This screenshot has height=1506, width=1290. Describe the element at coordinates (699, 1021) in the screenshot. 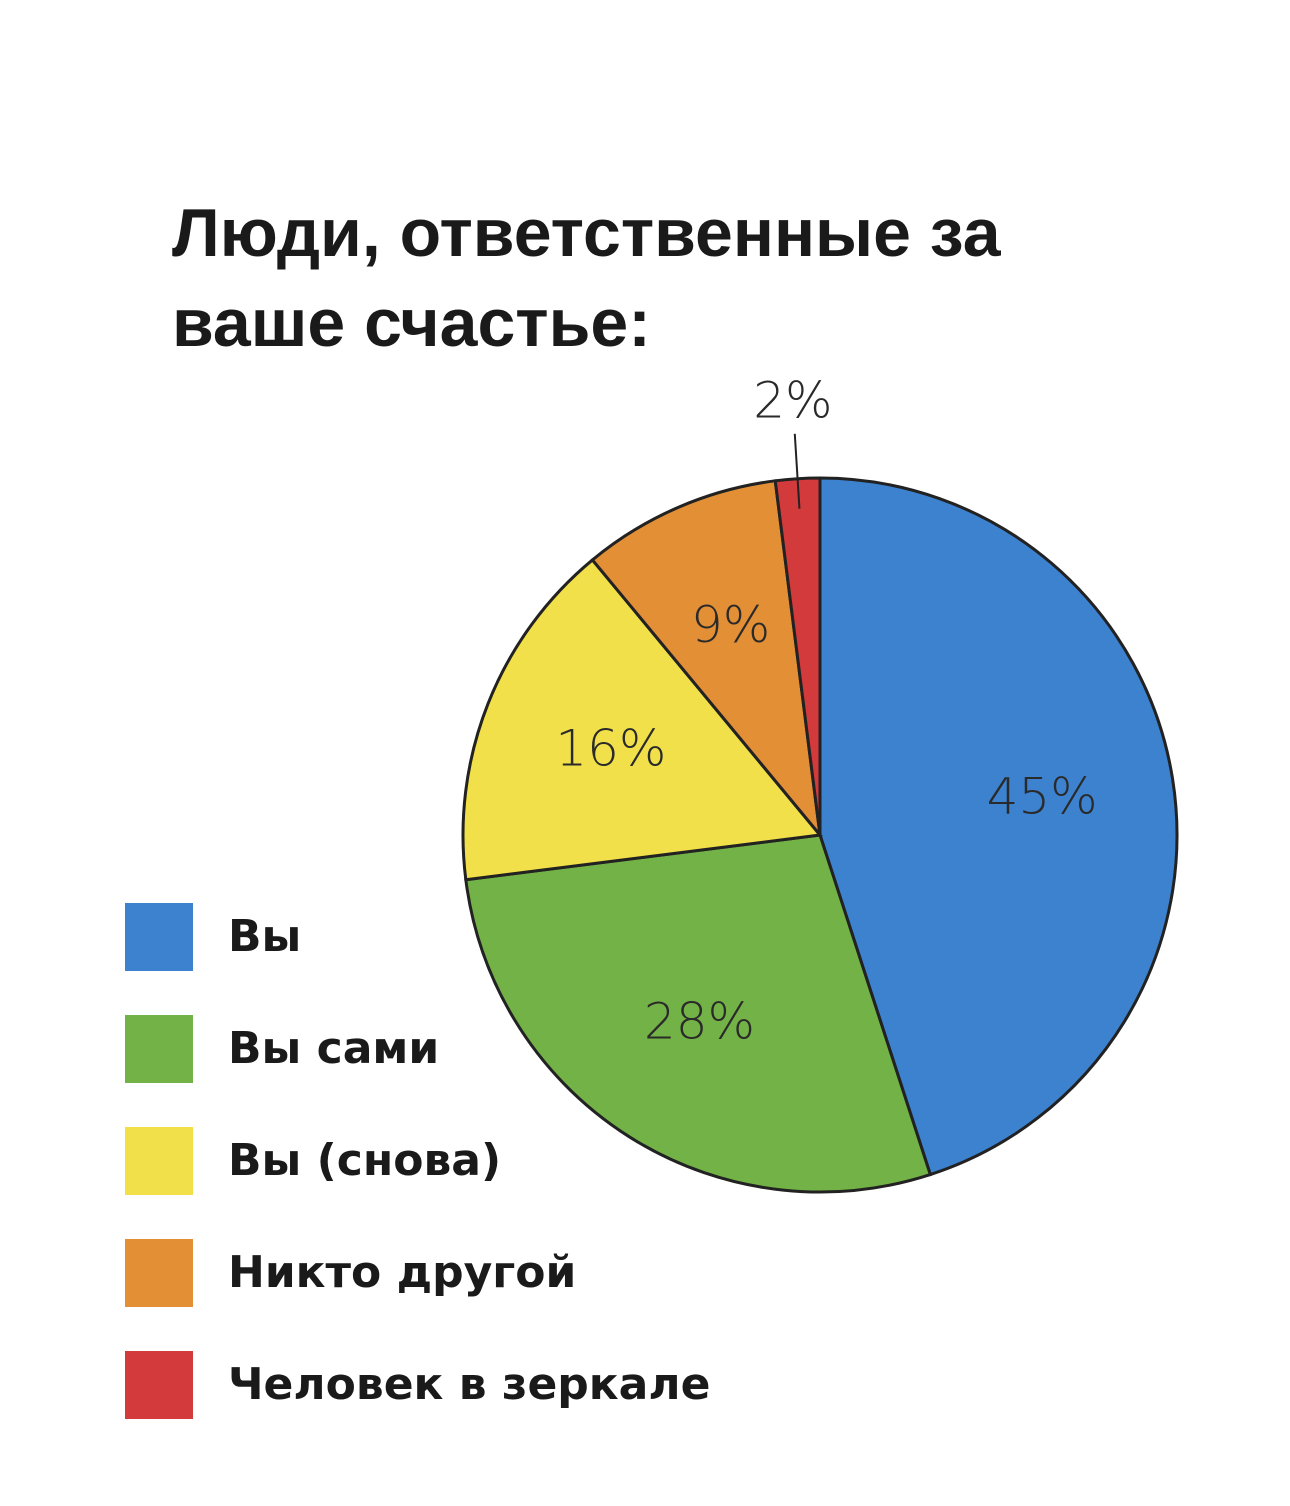

I see `slice-label: 28%` at that location.